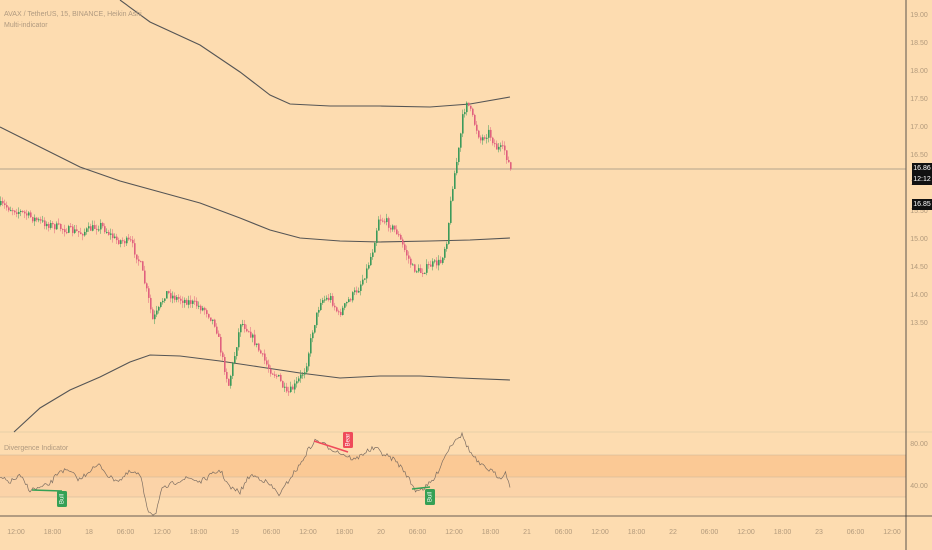 The image size is (932, 550). What do you see at coordinates (673, 532) in the screenshot?
I see `time-tick: 22` at bounding box center [673, 532].